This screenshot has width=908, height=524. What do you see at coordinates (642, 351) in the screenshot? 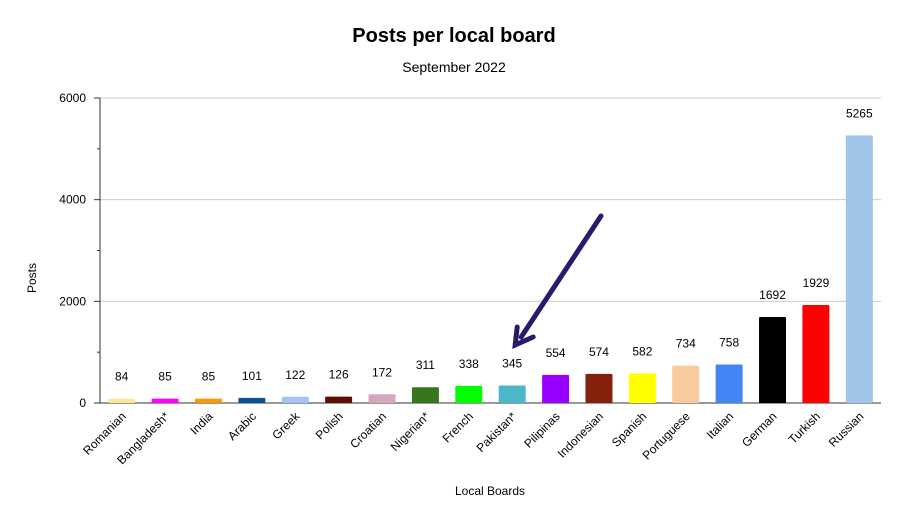
I see `data-label: 582` at bounding box center [642, 351].